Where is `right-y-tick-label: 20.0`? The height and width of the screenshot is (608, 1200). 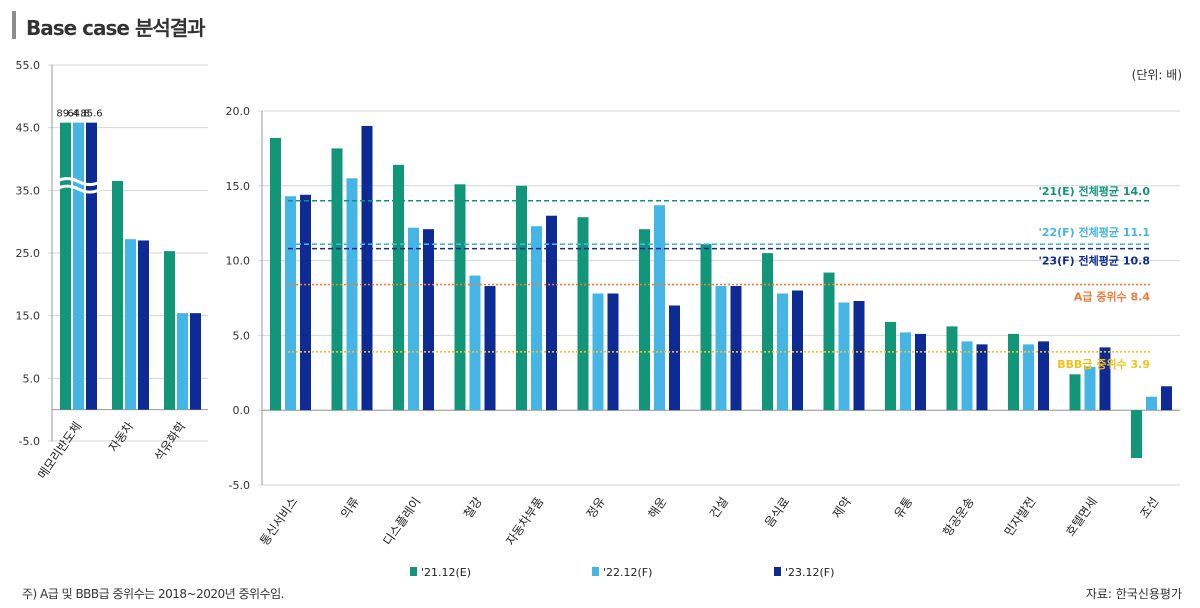
right-y-tick-label: 20.0 is located at coordinates (238, 111).